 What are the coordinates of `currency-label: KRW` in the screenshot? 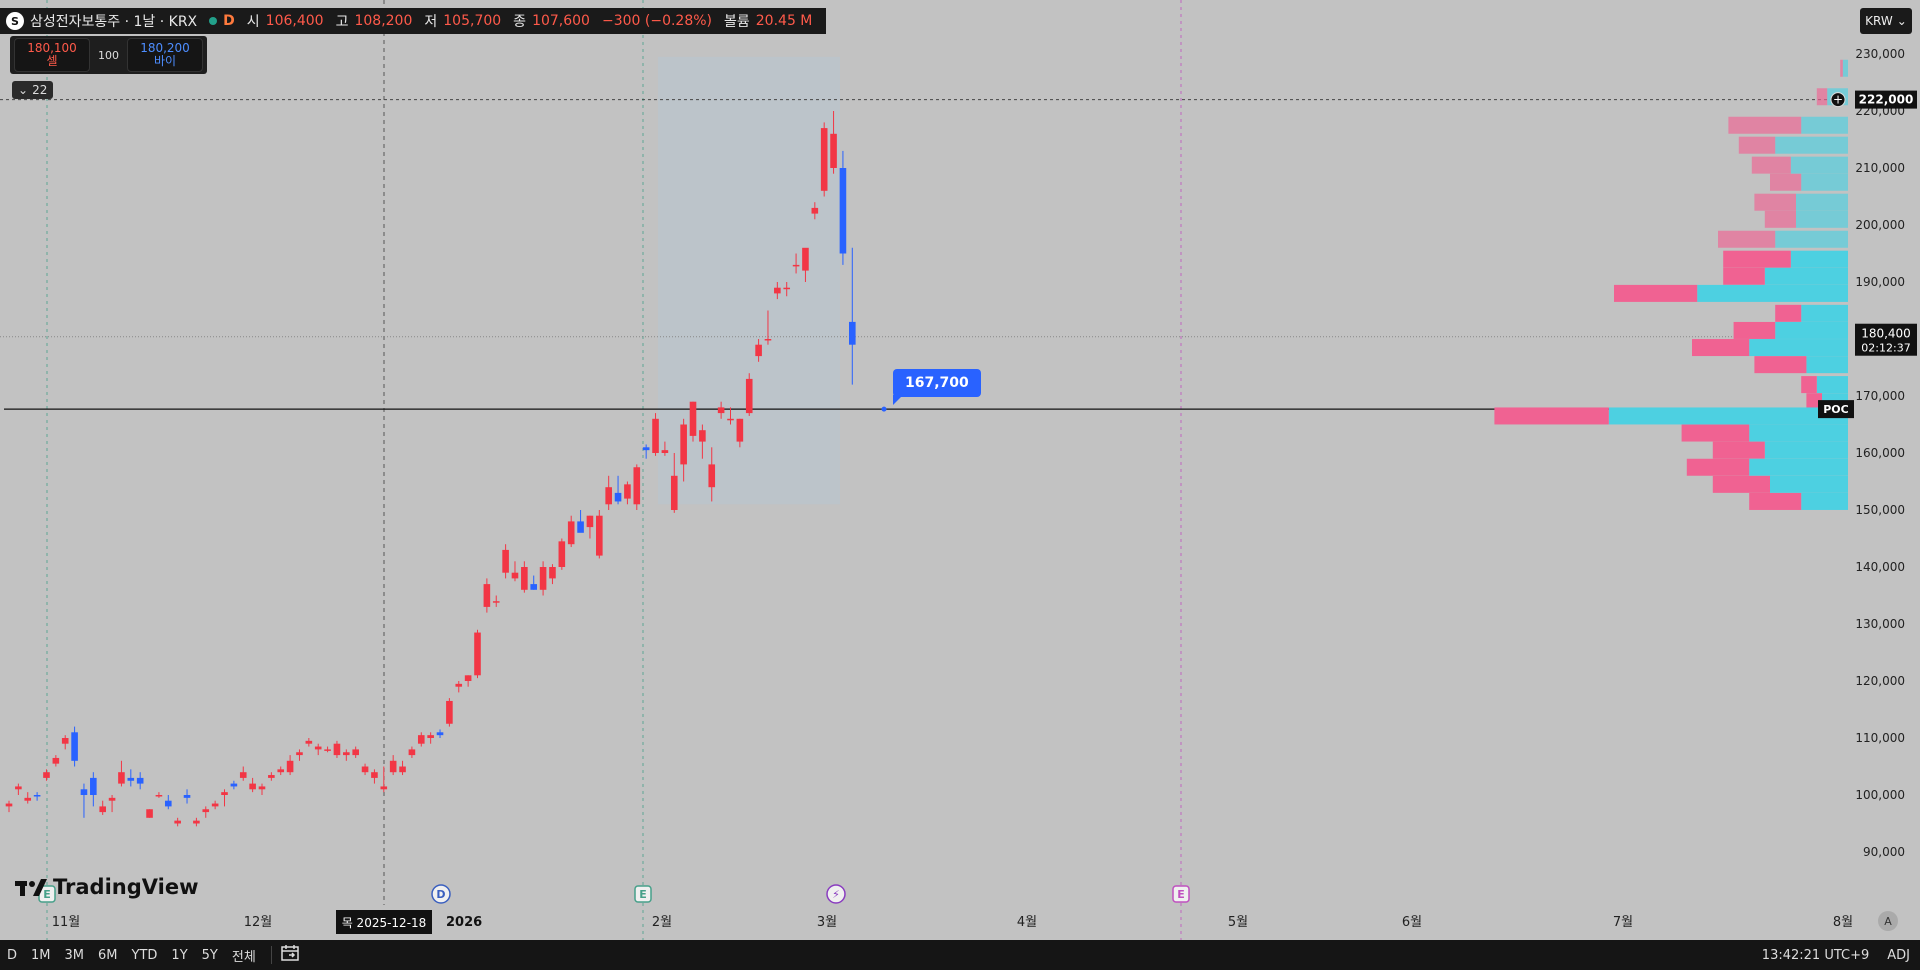 It's located at (1879, 21).